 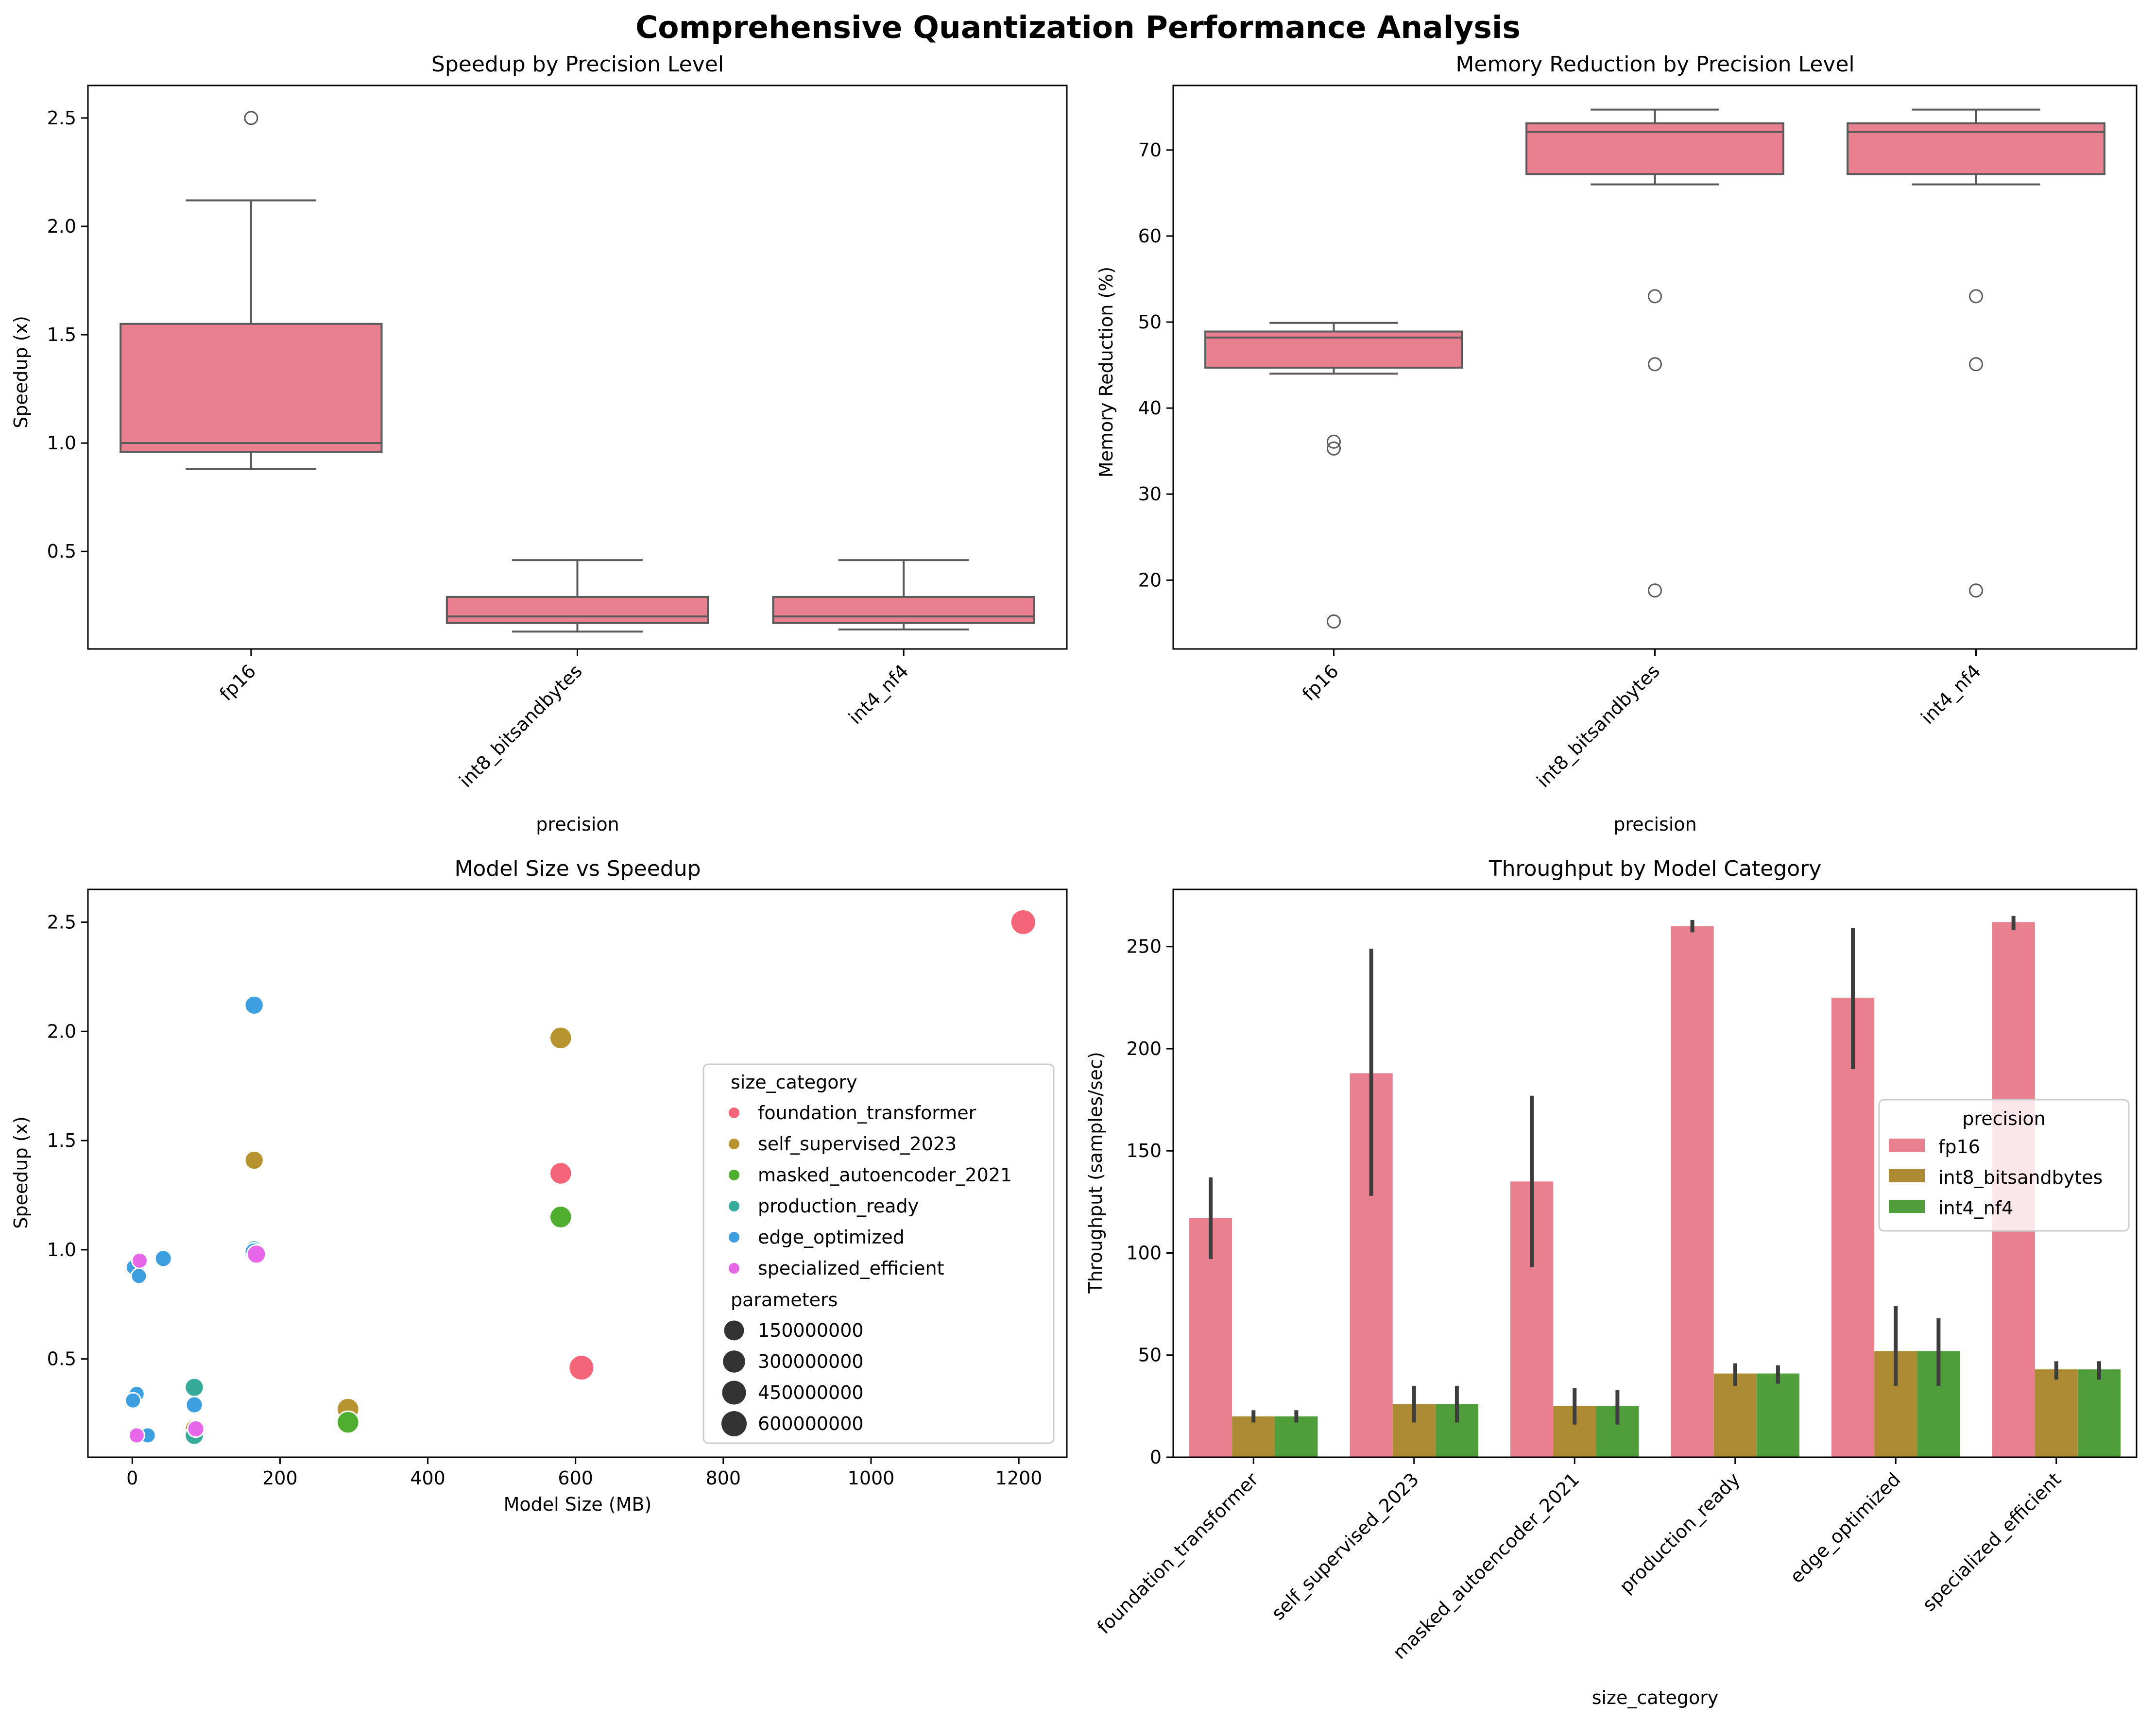 What do you see at coordinates (734, 1113) in the screenshot?
I see `scatter-legend-marker-foundation_transformer` at bounding box center [734, 1113].